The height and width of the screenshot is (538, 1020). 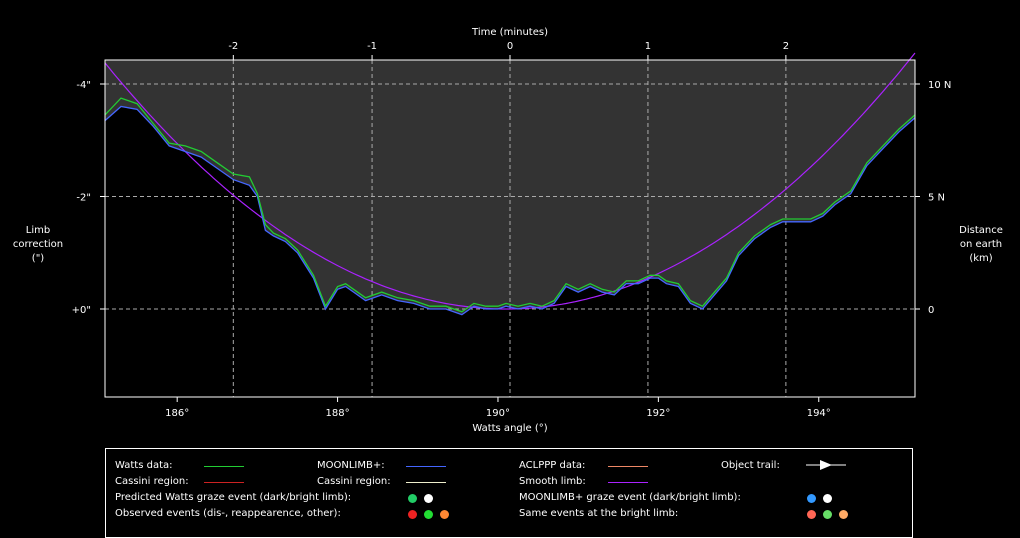 I want to click on legend-cassini-light-swatch, so click(x=426, y=482).